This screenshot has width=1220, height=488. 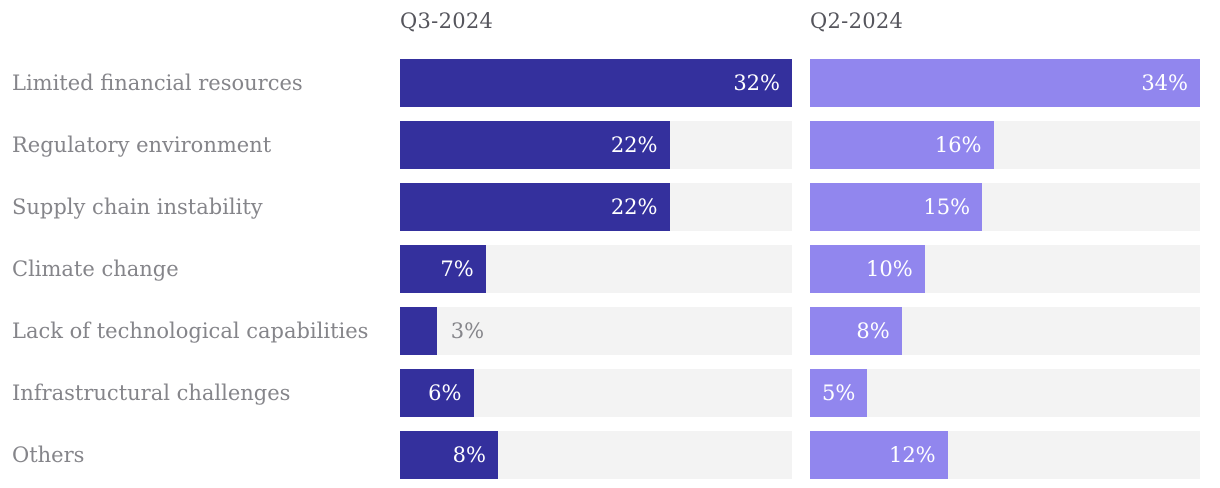 What do you see at coordinates (467, 331) in the screenshot?
I see `value-label: 3%` at bounding box center [467, 331].